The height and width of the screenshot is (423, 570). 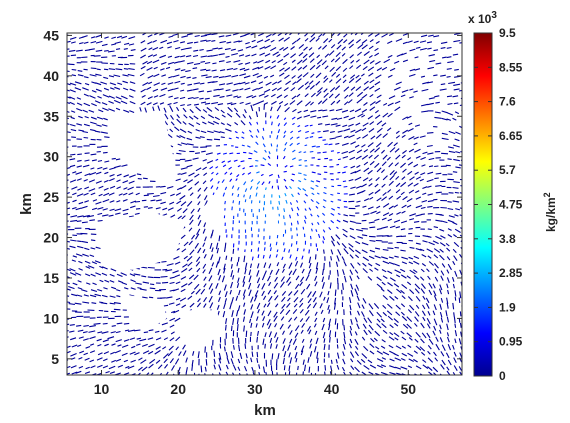 I want to click on x-tick-label: 30, so click(x=255, y=389).